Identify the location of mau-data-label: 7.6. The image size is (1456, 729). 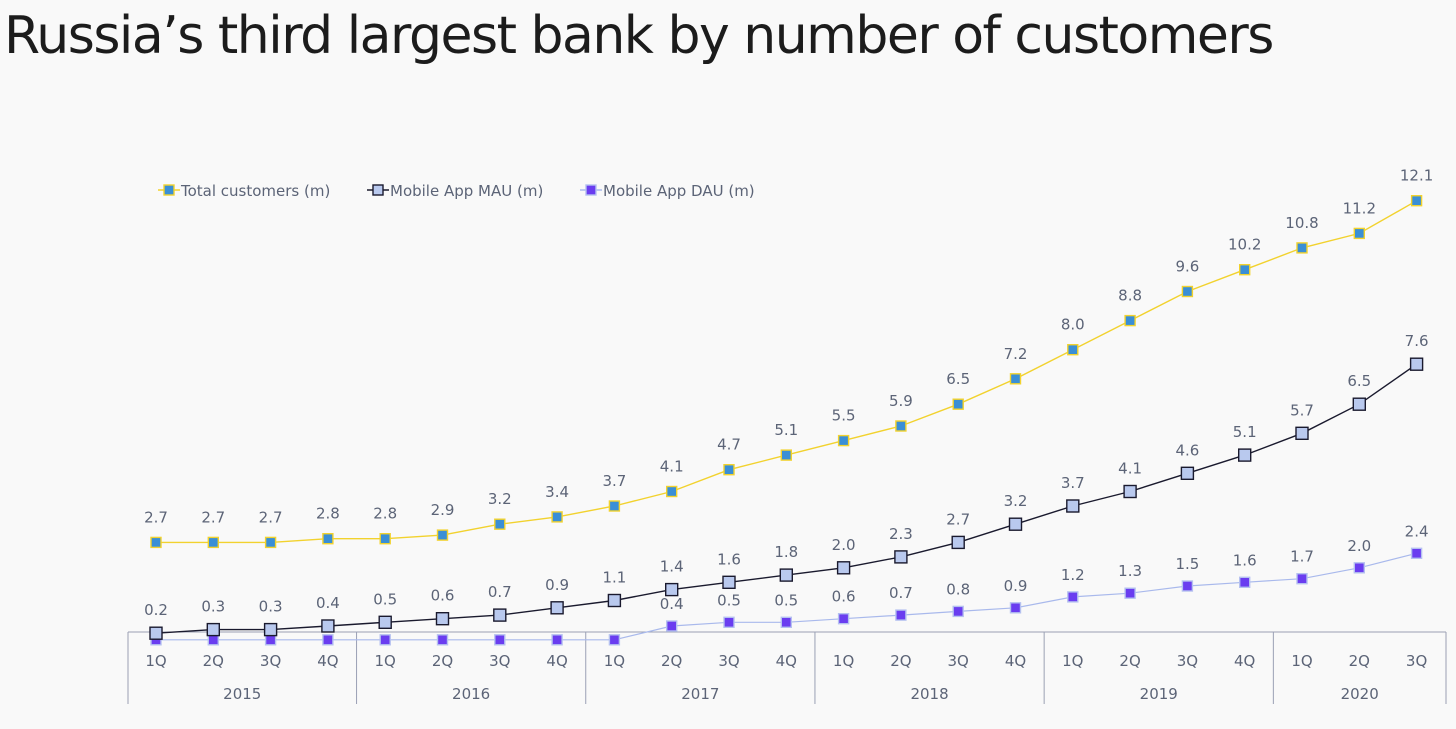
(1417, 341).